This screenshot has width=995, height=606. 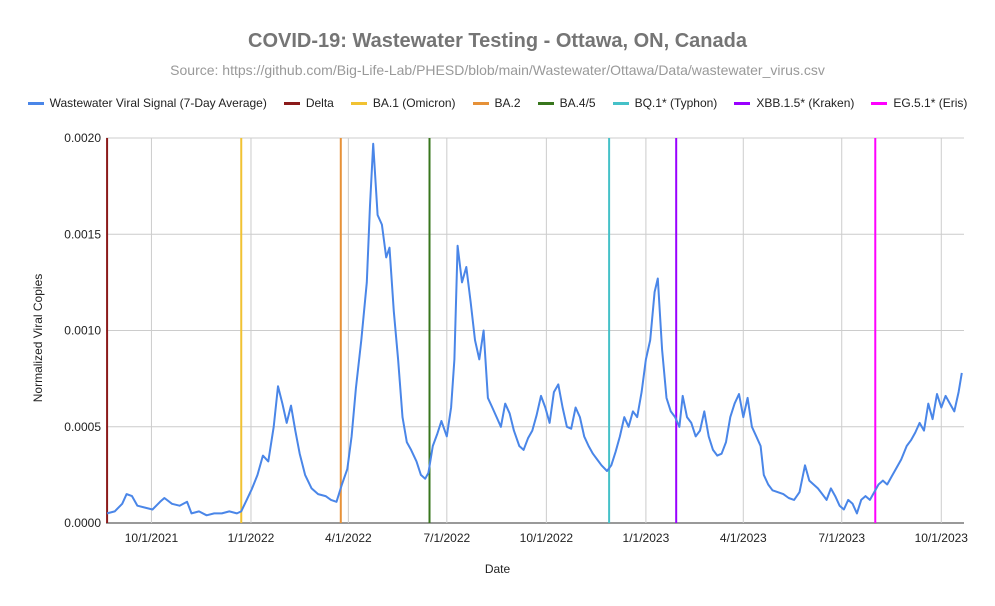 What do you see at coordinates (82, 234) in the screenshot?
I see `y-tick-label: 0.0015` at bounding box center [82, 234].